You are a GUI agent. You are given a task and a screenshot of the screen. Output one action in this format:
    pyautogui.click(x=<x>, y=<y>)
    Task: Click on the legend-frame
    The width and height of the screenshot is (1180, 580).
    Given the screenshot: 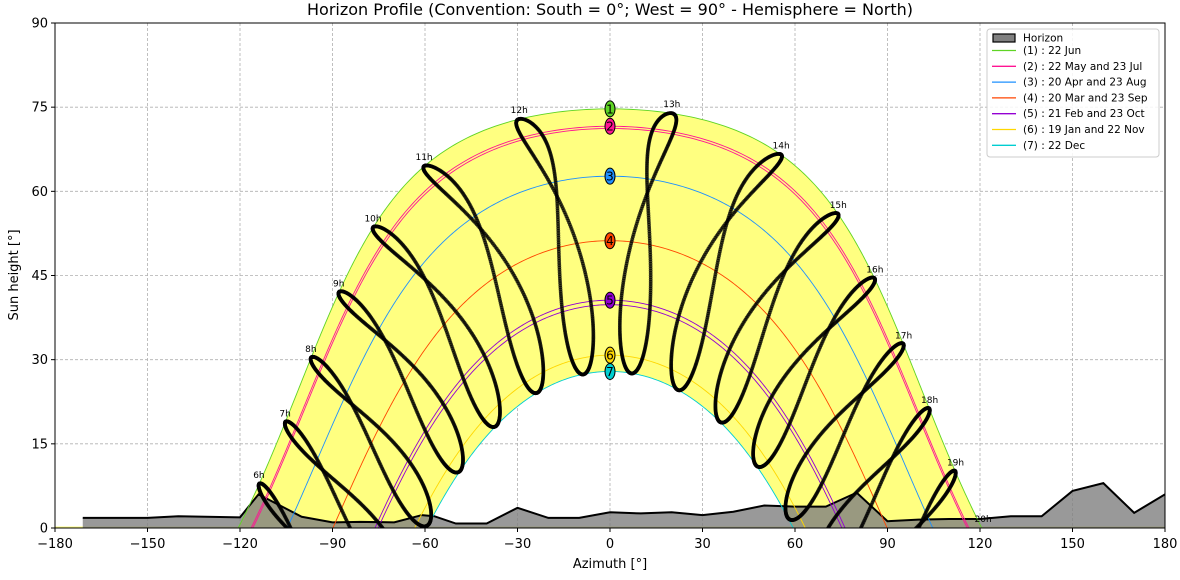 What is the action you would take?
    pyautogui.click(x=1073, y=93)
    